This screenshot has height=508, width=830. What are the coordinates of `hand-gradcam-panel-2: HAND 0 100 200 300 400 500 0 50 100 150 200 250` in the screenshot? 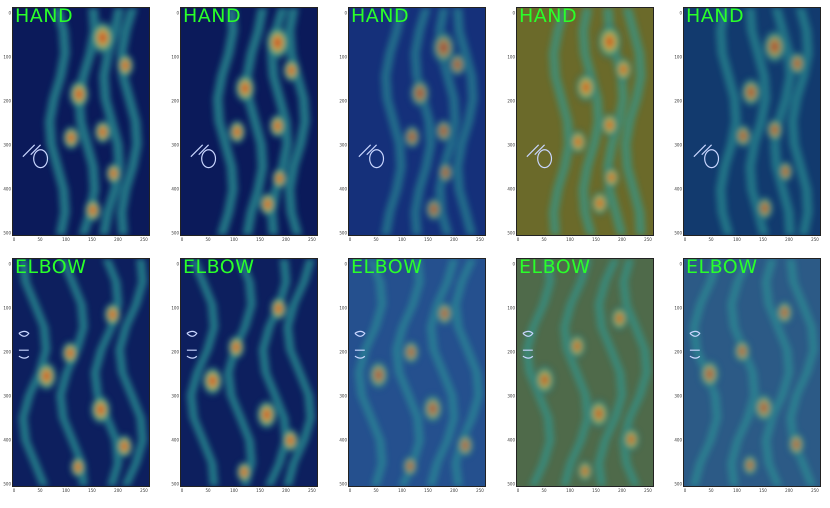 It's located at (245, 123).